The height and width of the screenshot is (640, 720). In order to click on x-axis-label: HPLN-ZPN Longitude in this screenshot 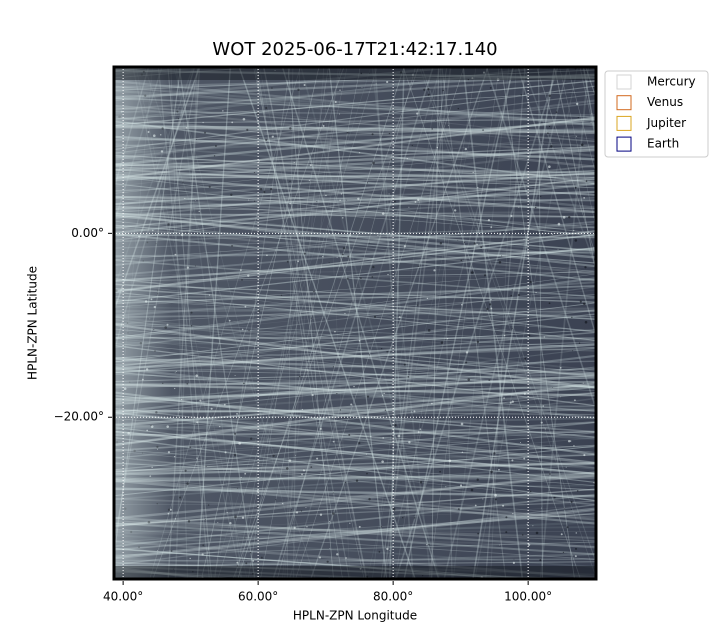, I will do `click(355, 616)`.